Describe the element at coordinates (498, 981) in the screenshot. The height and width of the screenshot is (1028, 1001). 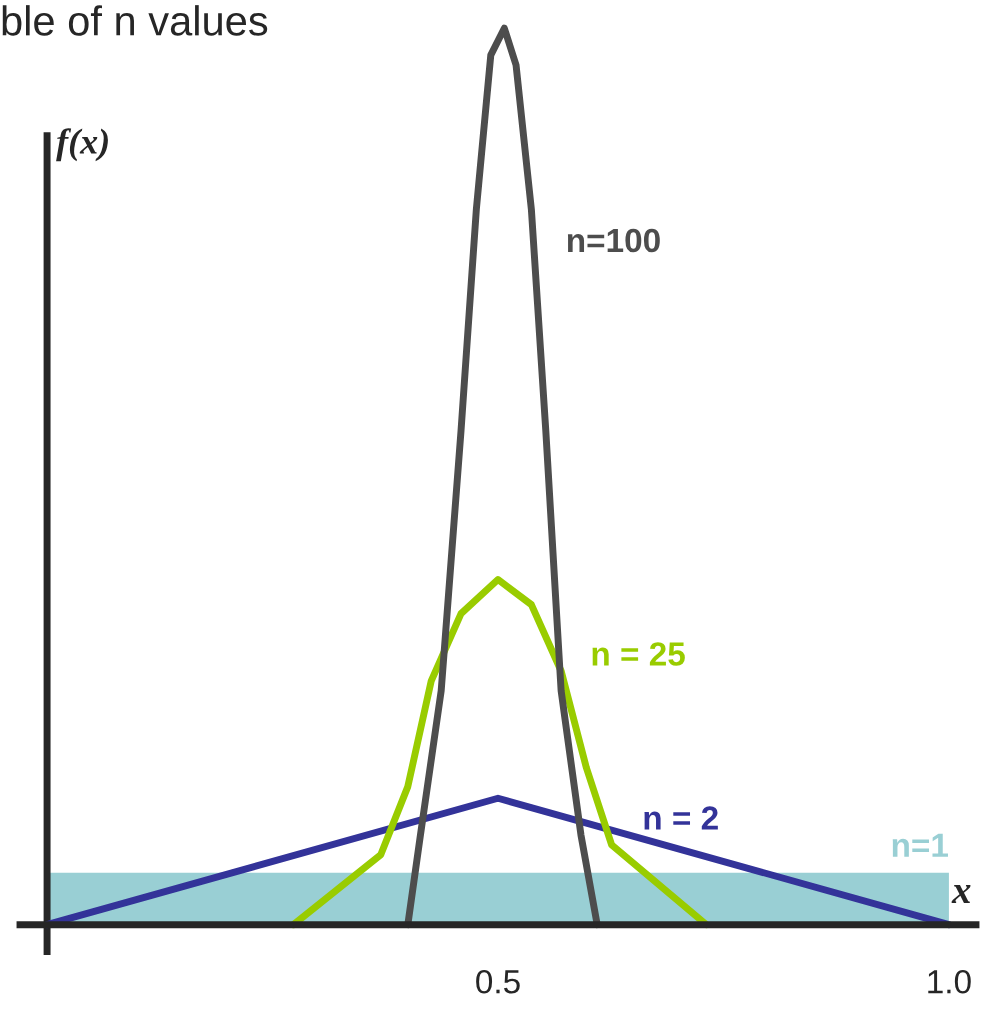
I see `x-tick-label: 0.5` at that location.